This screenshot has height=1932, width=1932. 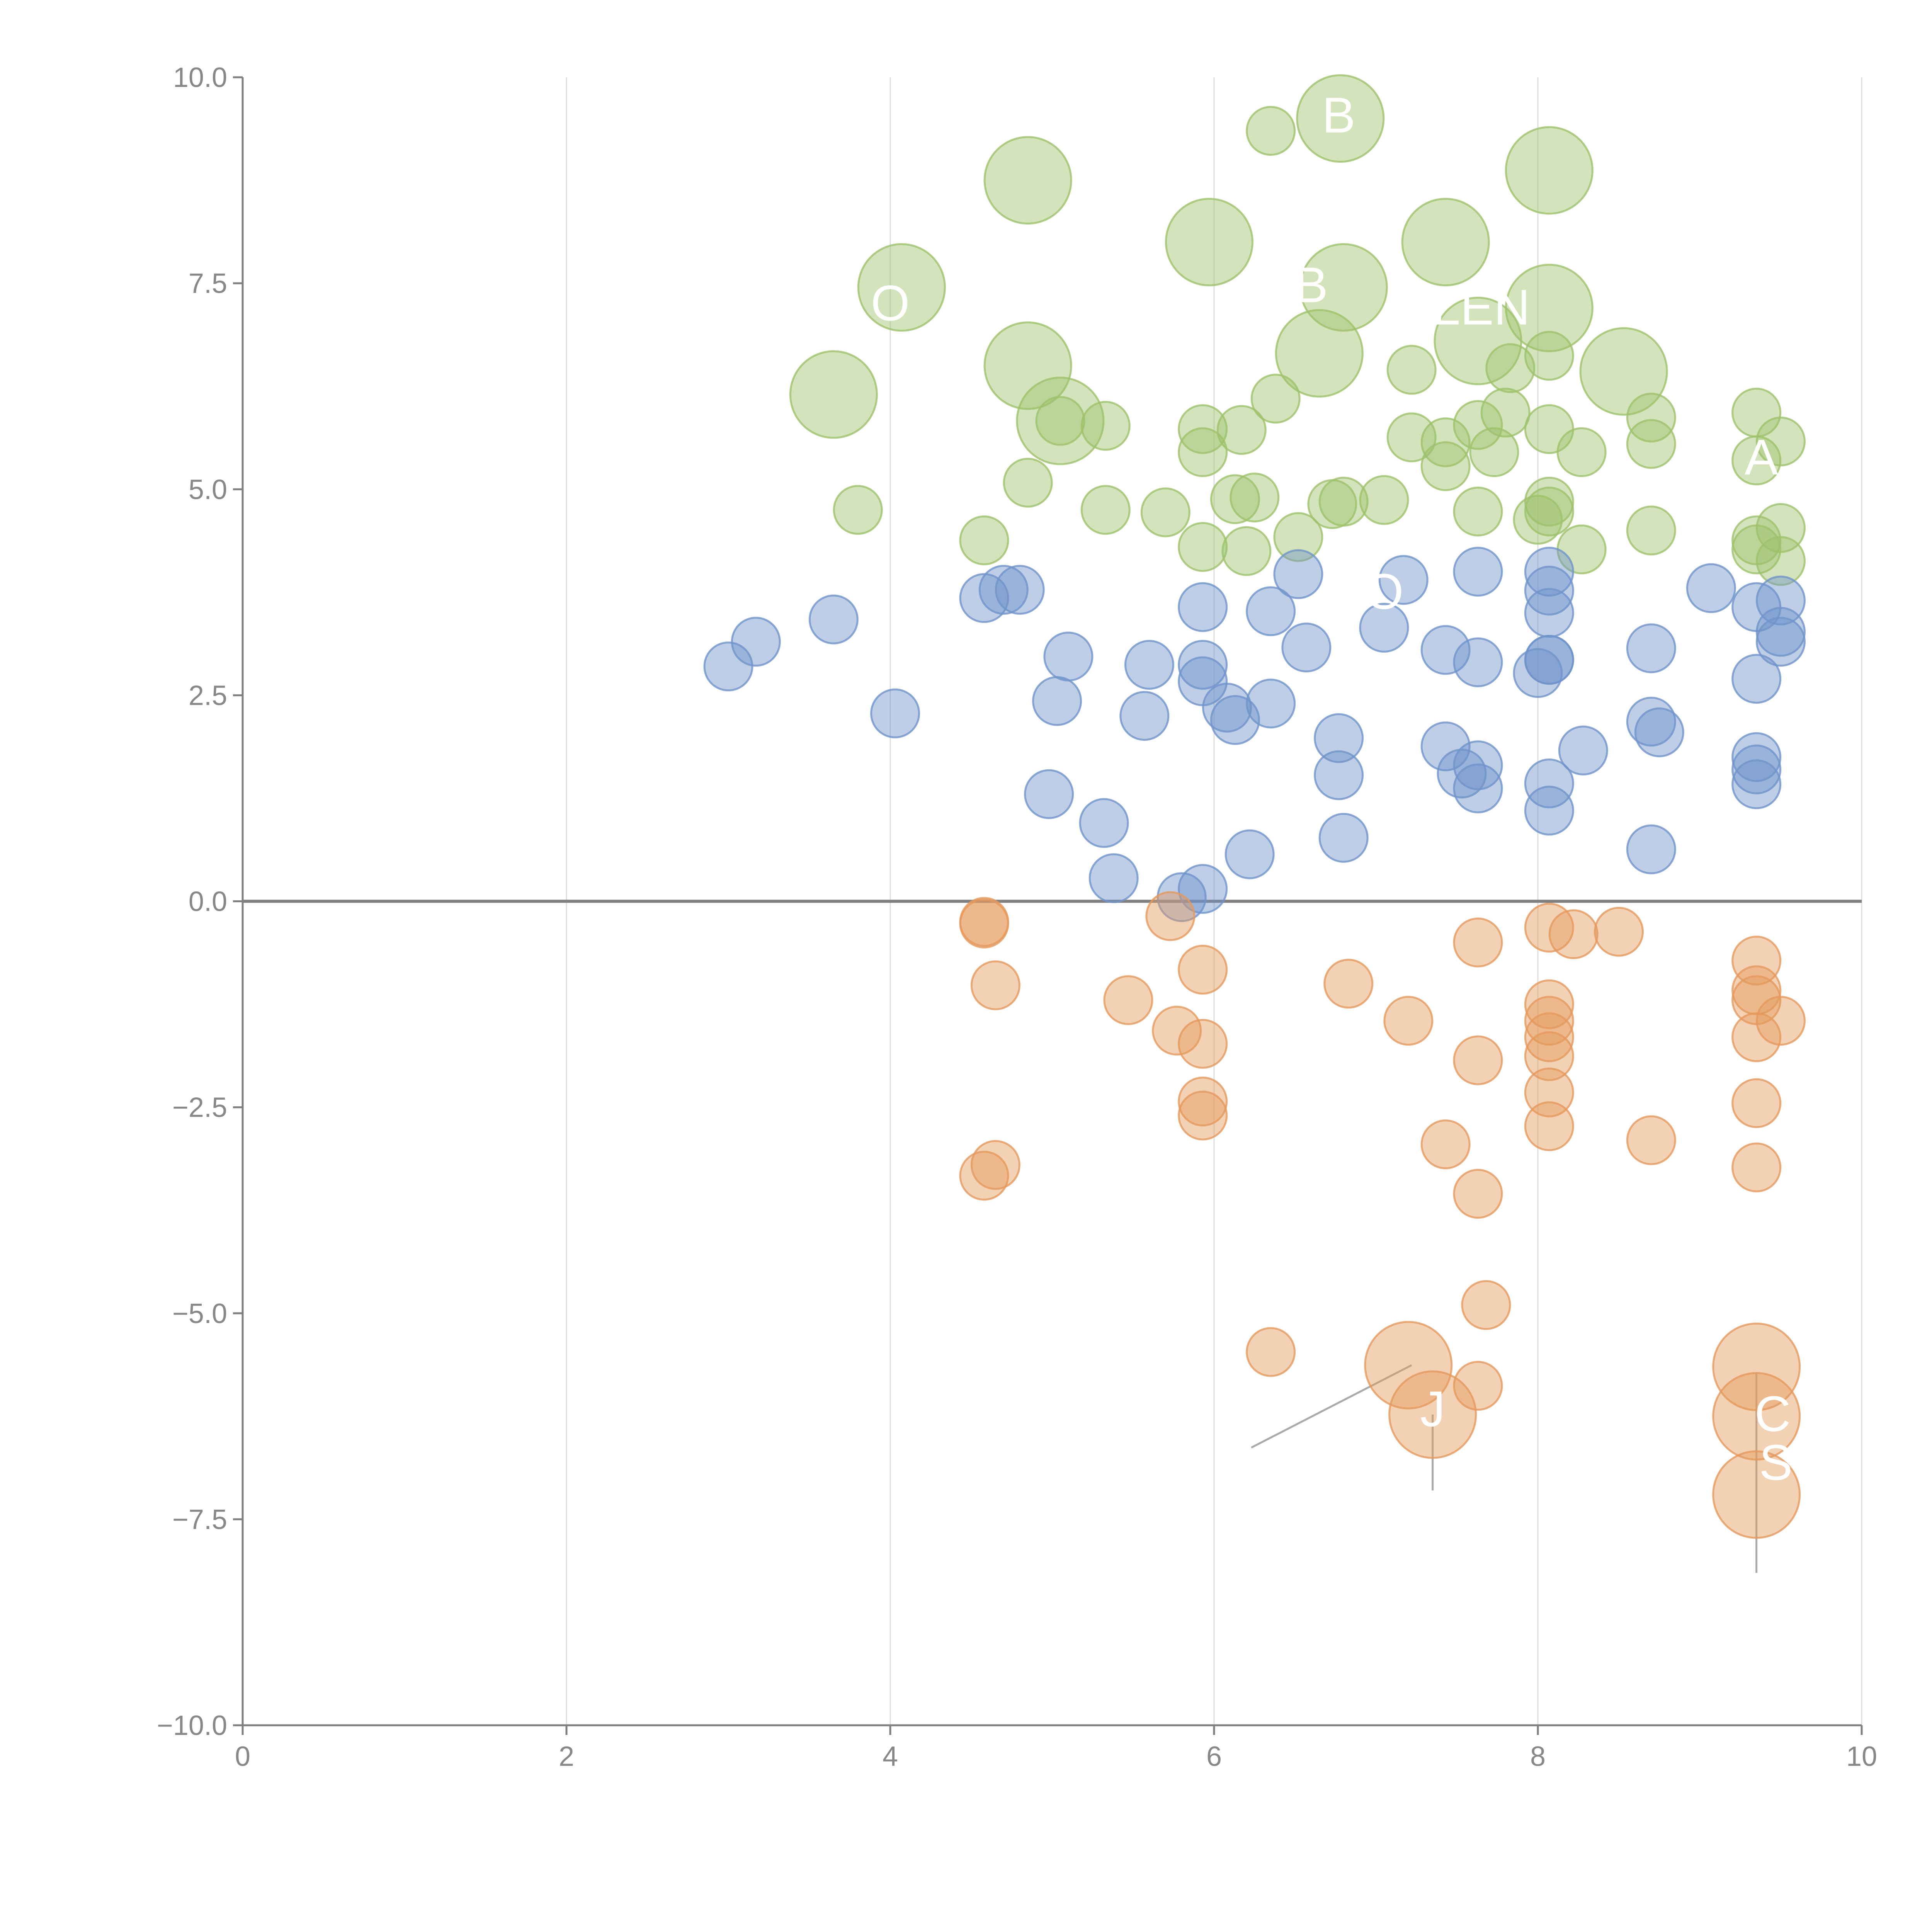 I want to click on y-tick-label: 5.0, so click(x=208, y=489).